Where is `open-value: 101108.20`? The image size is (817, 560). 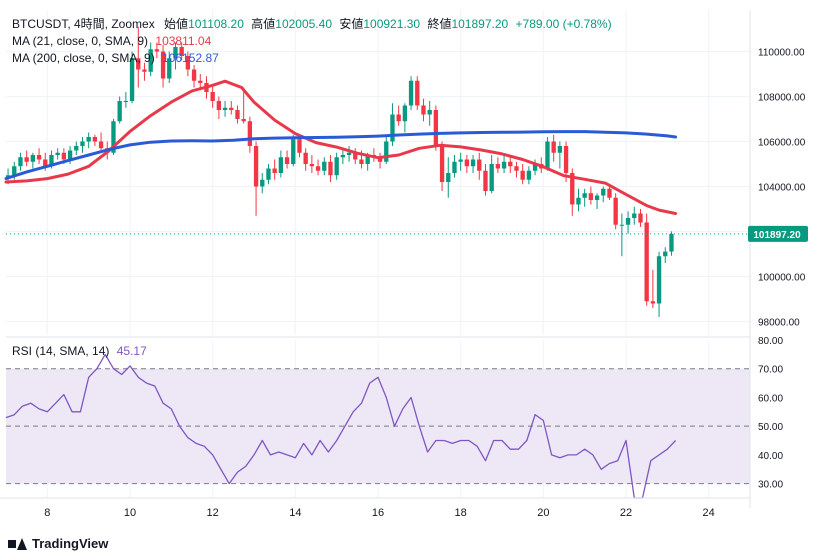
open-value: 101108.20 is located at coordinates (216, 24).